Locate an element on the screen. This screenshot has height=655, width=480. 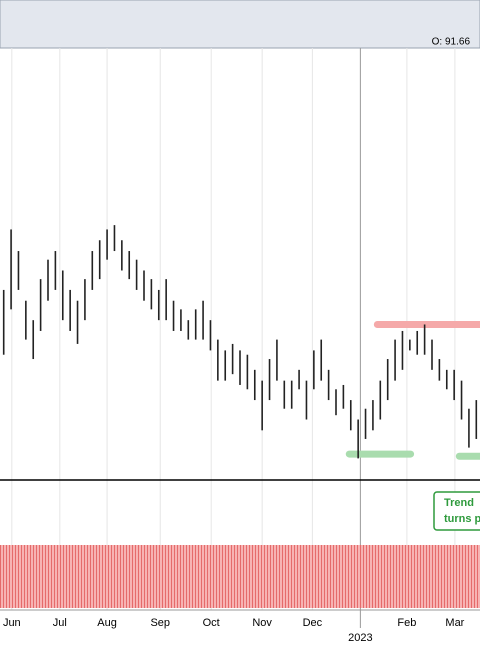
x-tick-label: Oct is located at coordinates (211, 623).